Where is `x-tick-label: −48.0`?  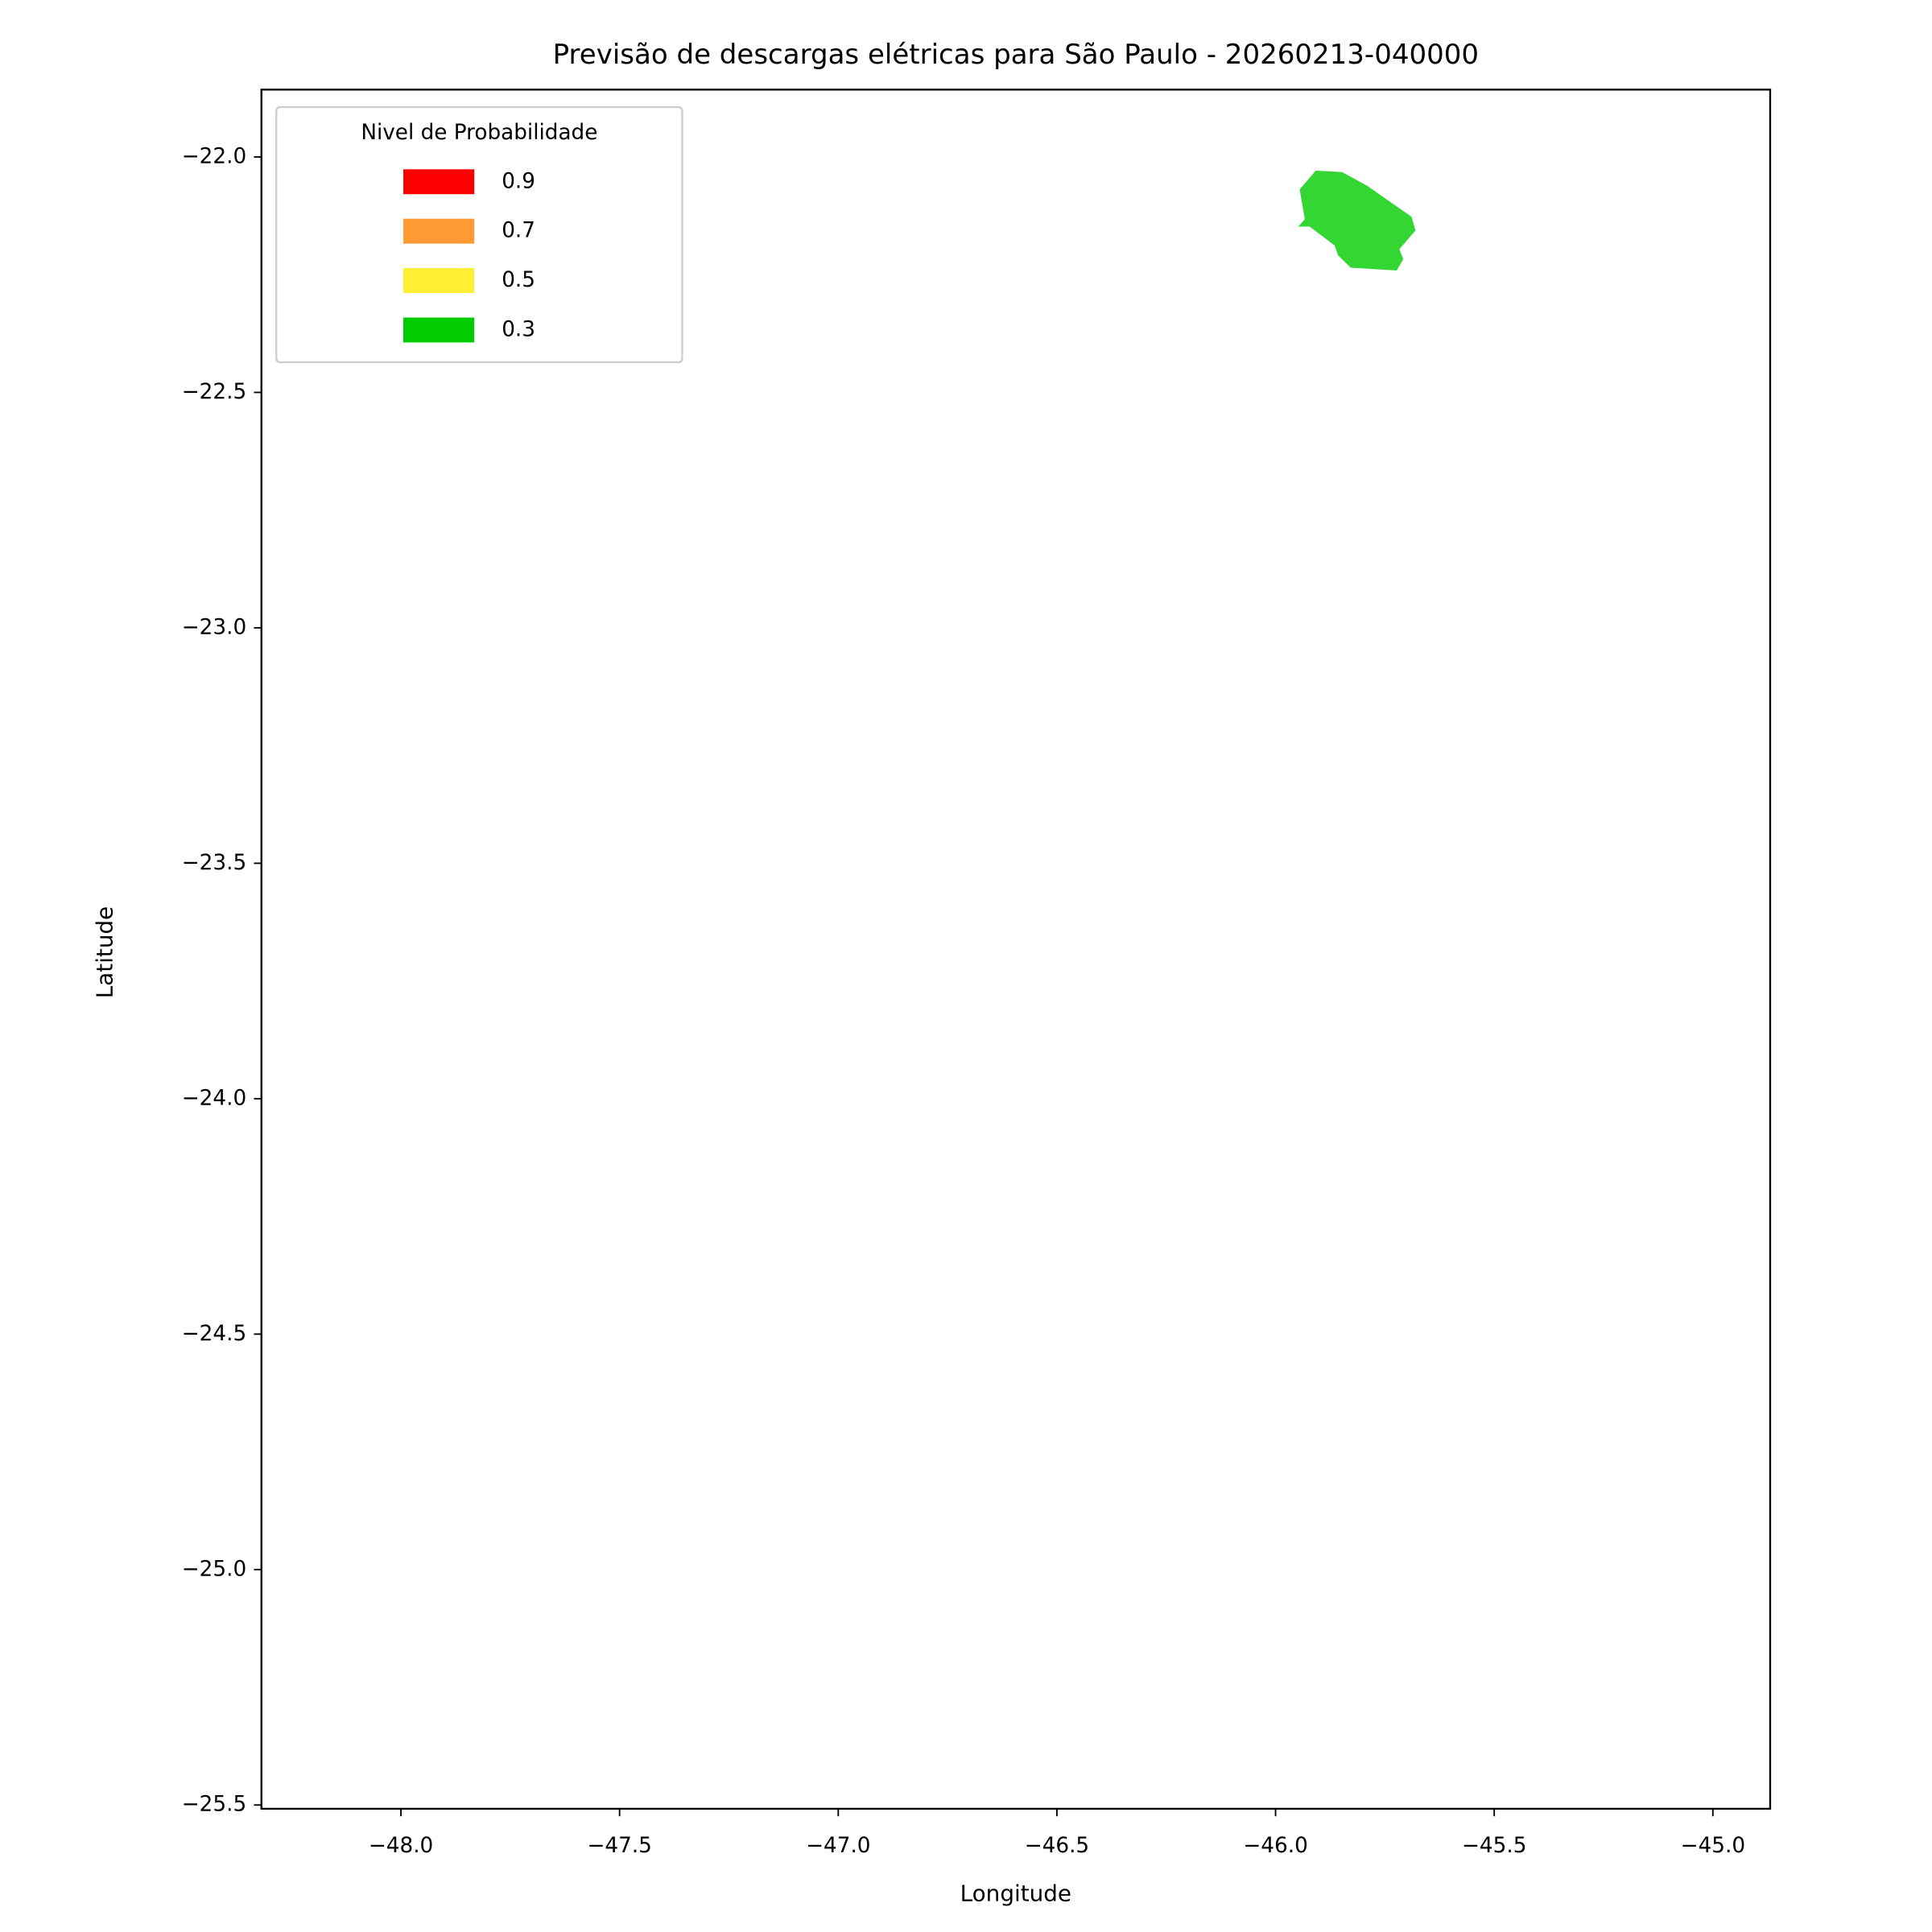
x-tick-label: −48.0 is located at coordinates (401, 1846).